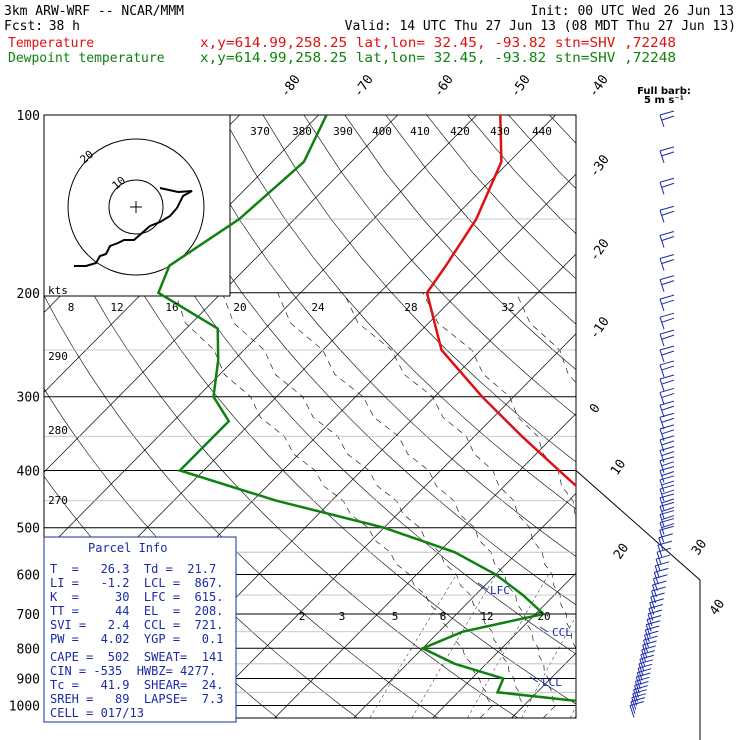 This screenshot has height=740, width=740. What do you see at coordinates (136, 685) in the screenshot?
I see `parcel-row: Tc = 41.9 SHEAR= 24.` at bounding box center [136, 685].